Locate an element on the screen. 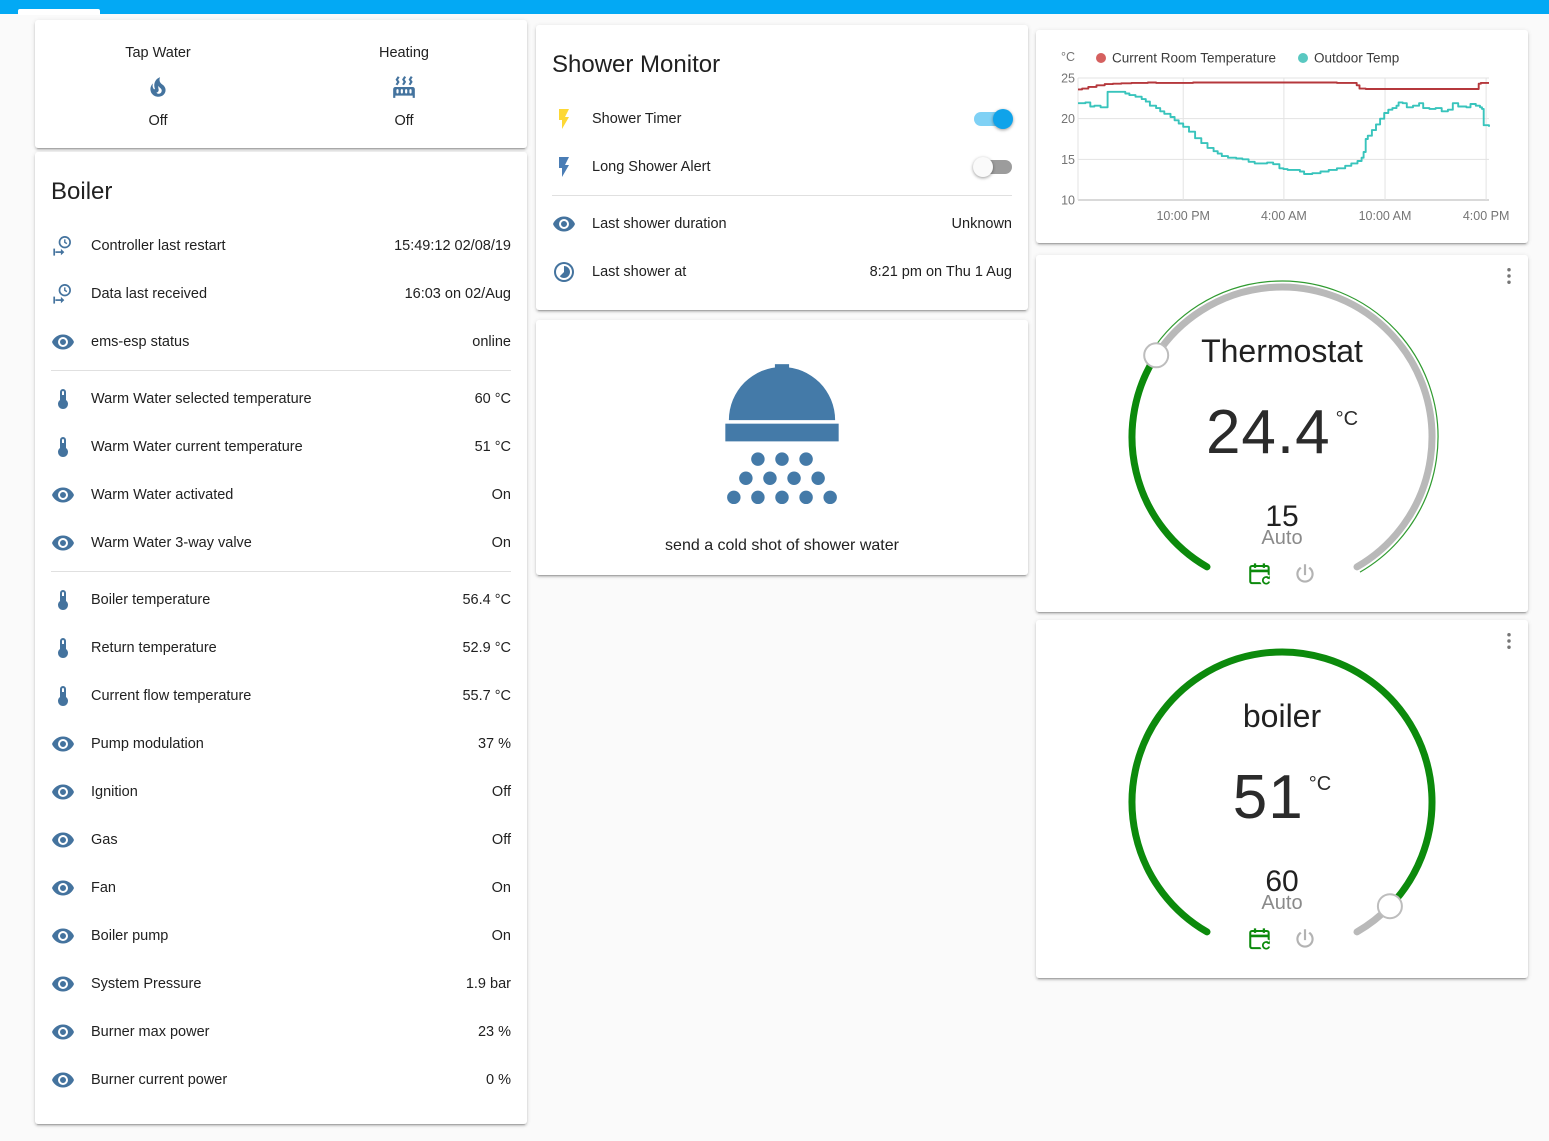 The image size is (1549, 1141). entity-row: Pump modulation 37 % is located at coordinates (281, 744).